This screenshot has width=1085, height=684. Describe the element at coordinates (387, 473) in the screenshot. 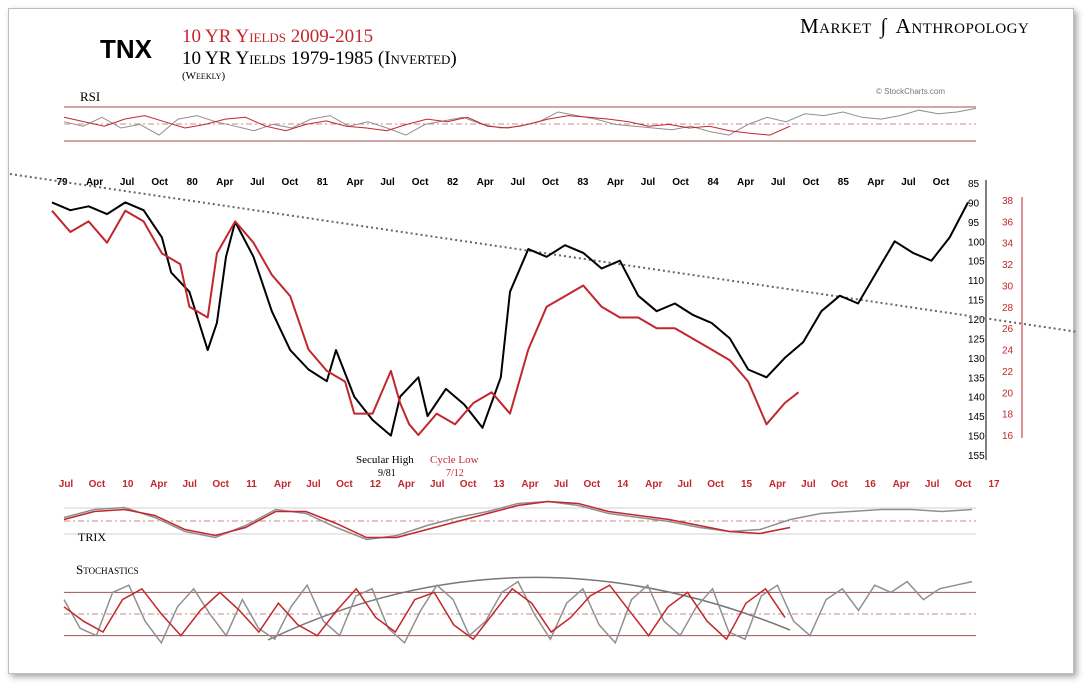

I see `annotation-secular-high-date: 9/81` at that location.